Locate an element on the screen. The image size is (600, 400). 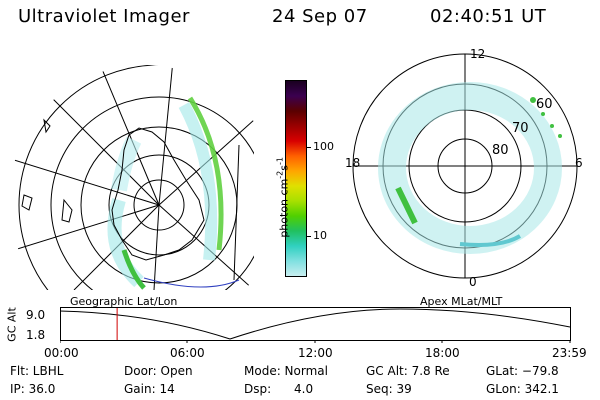
coastline is located at coordinates (113, 189).